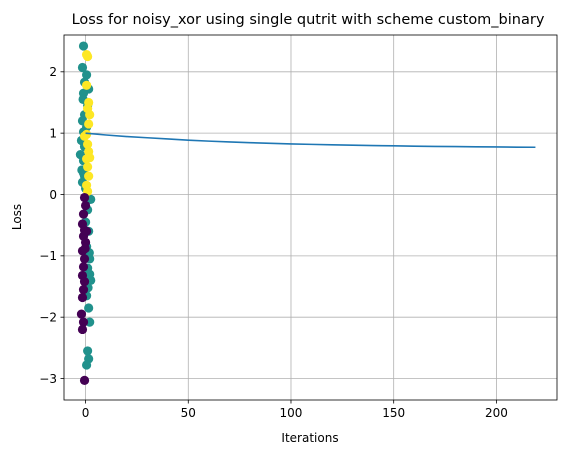 The height and width of the screenshot is (455, 588). Describe the element at coordinates (291, 413) in the screenshot. I see `x-tick-label: 100` at that location.